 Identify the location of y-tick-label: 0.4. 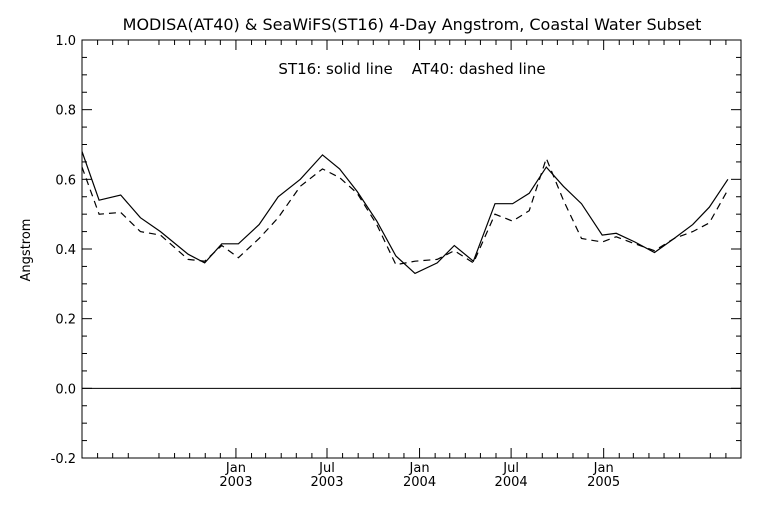
(65, 250).